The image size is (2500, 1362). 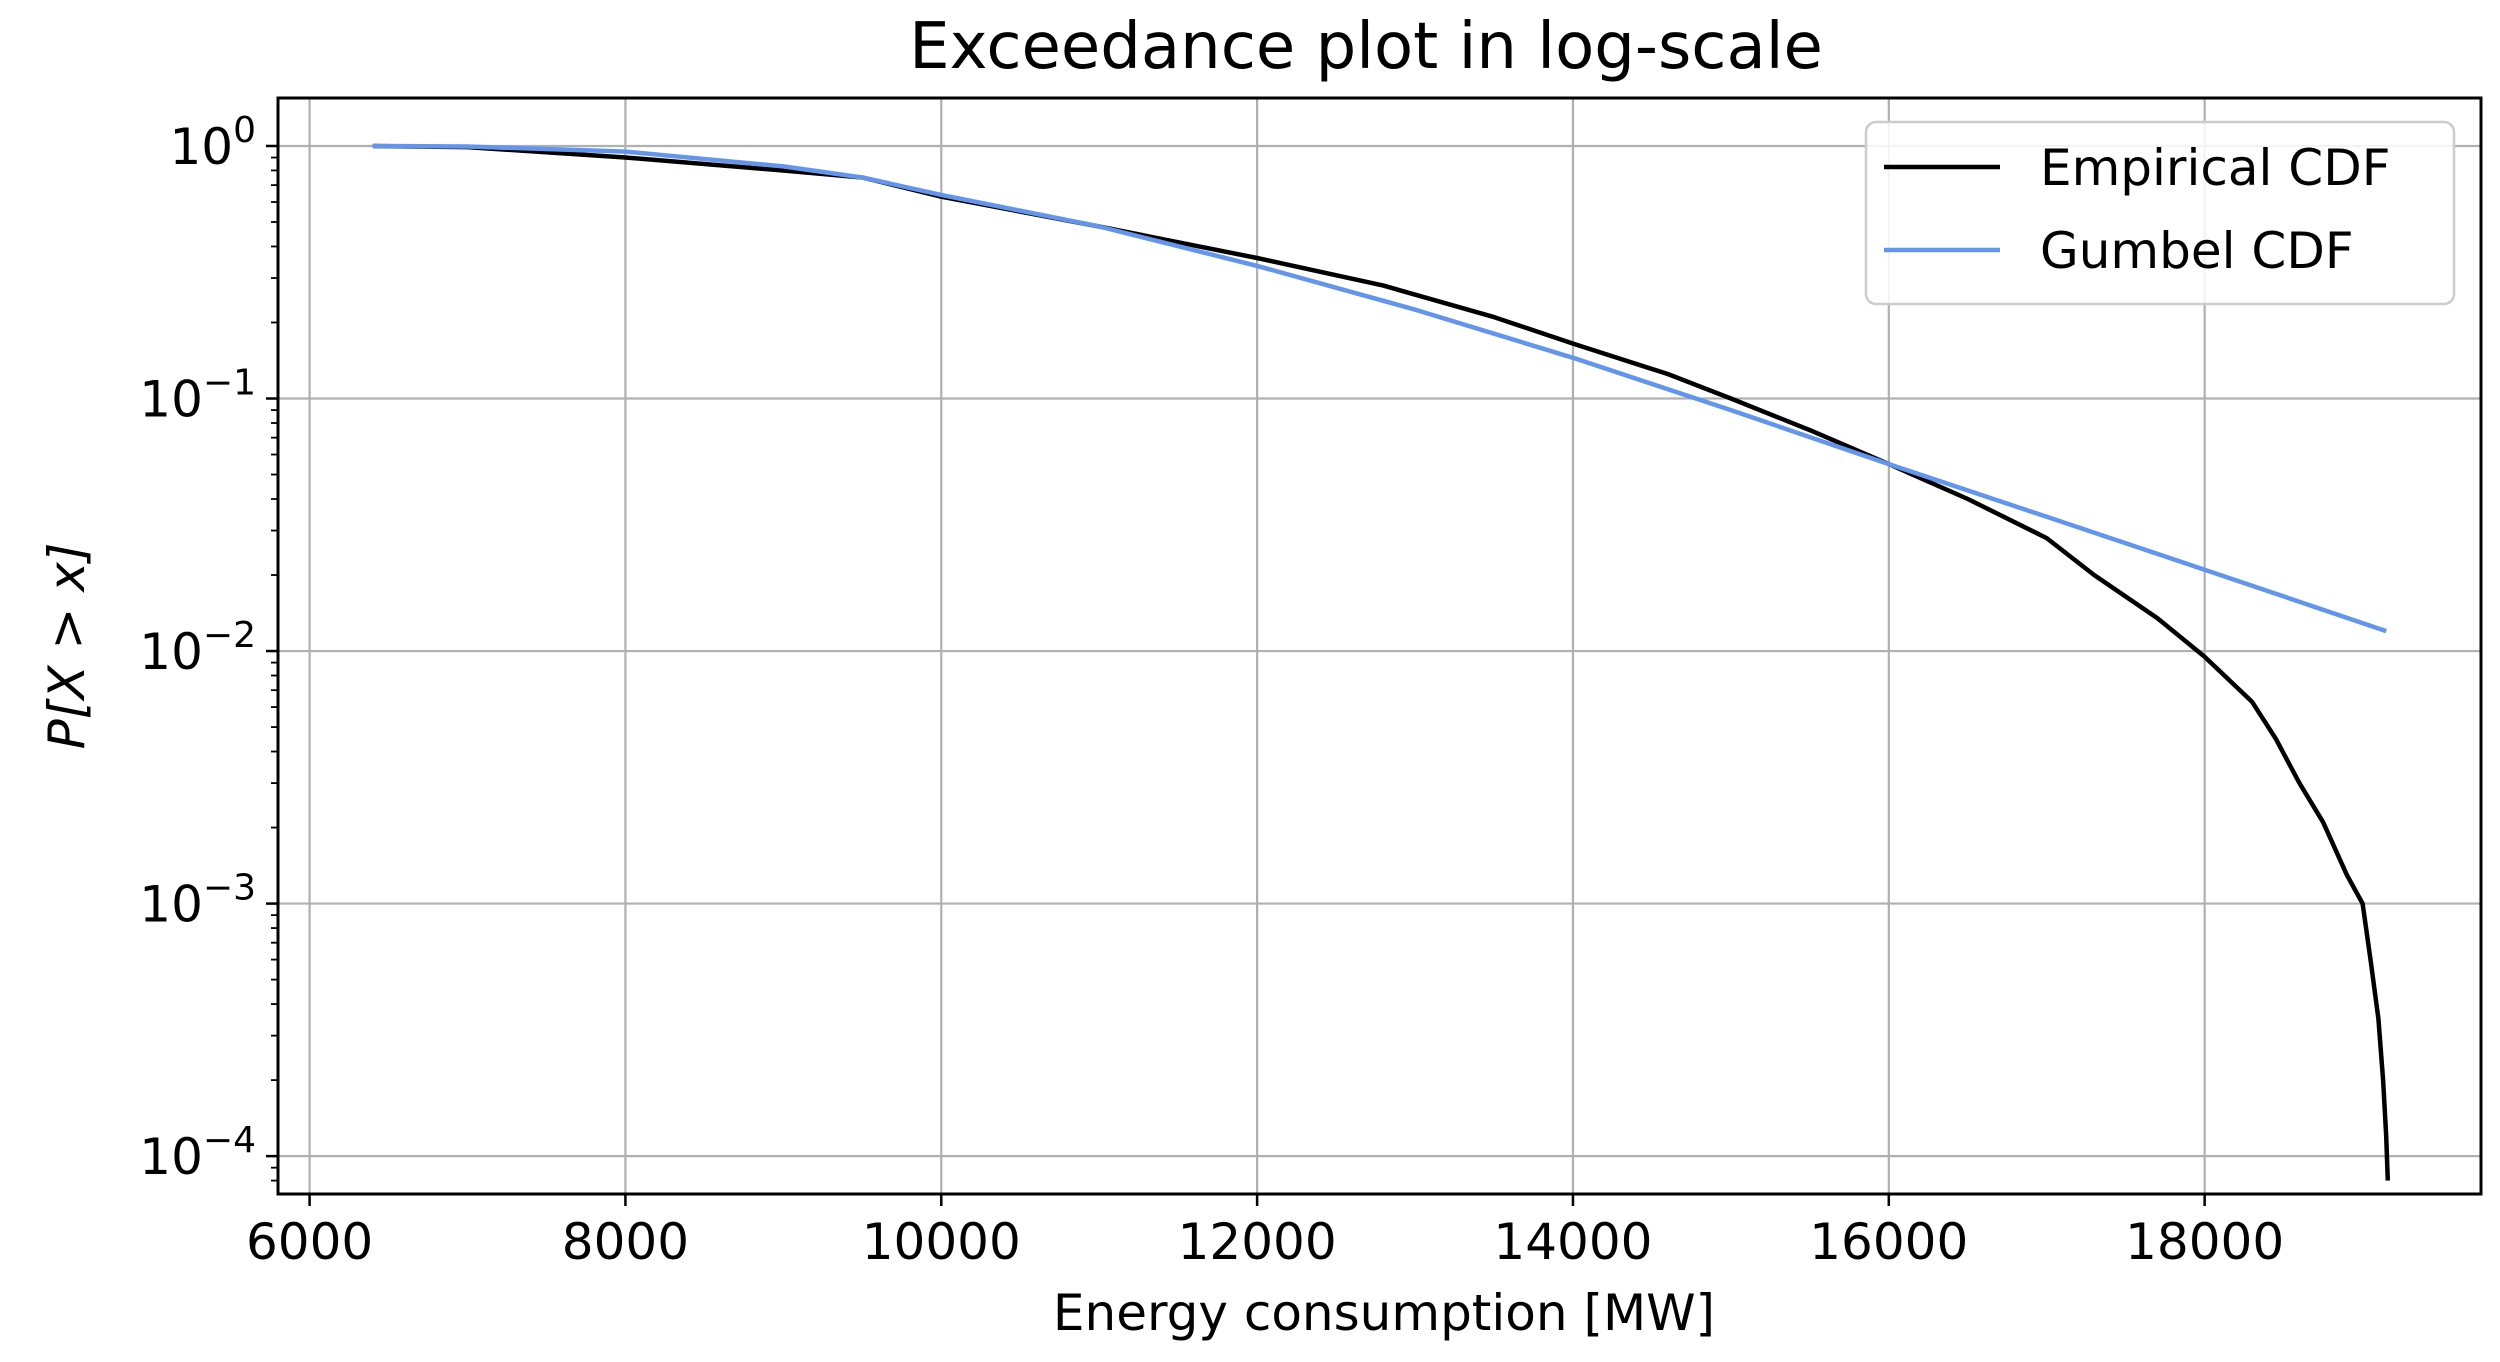 What do you see at coordinates (309, 1242) in the screenshot?
I see `x-tick-label: 6000` at bounding box center [309, 1242].